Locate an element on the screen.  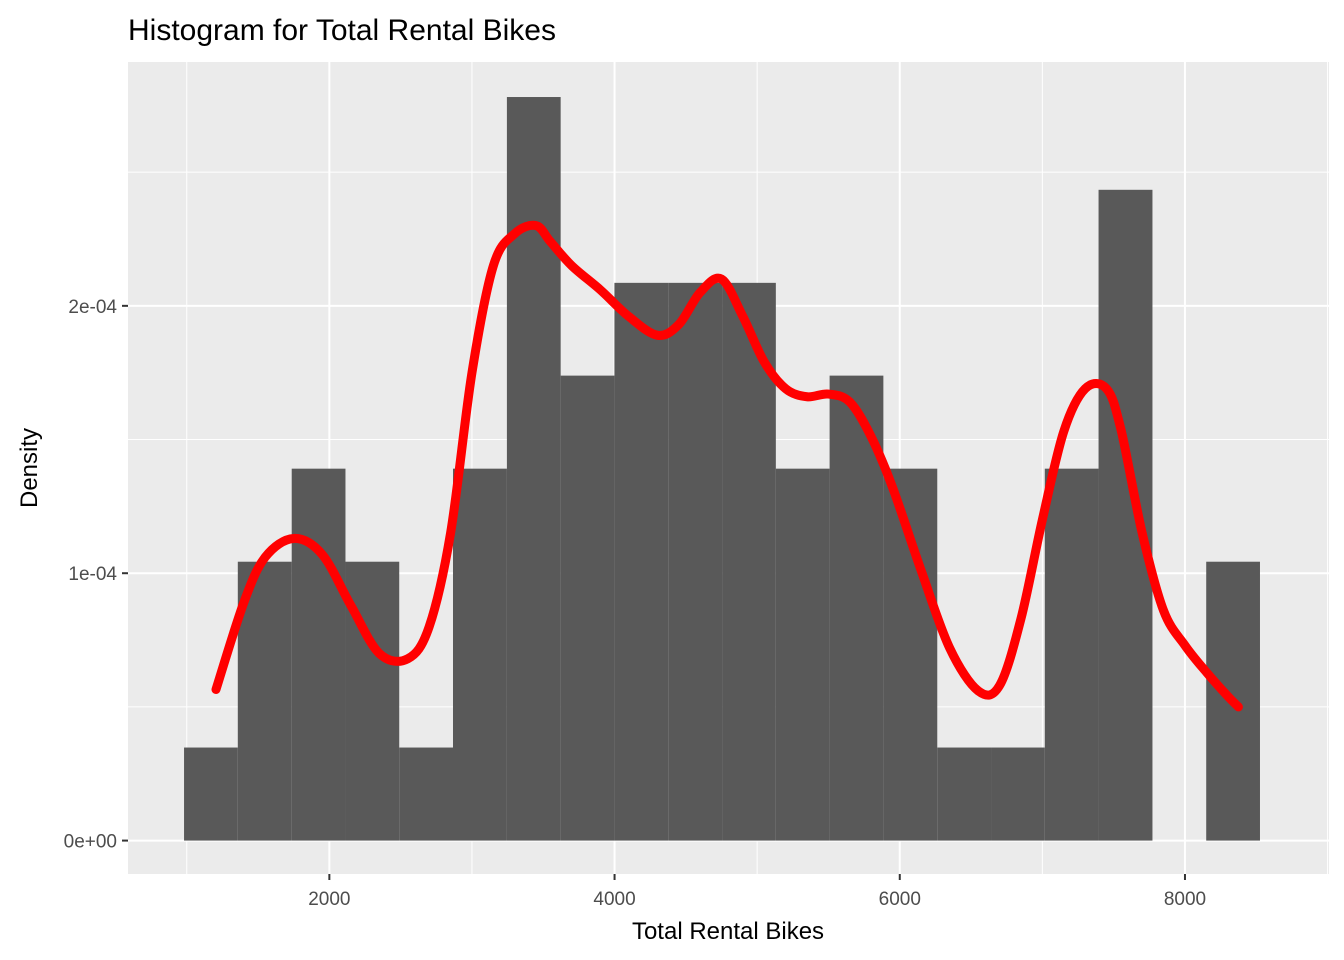
x-axis: 2000 4000 6000 8000 is located at coordinates (757, 892).